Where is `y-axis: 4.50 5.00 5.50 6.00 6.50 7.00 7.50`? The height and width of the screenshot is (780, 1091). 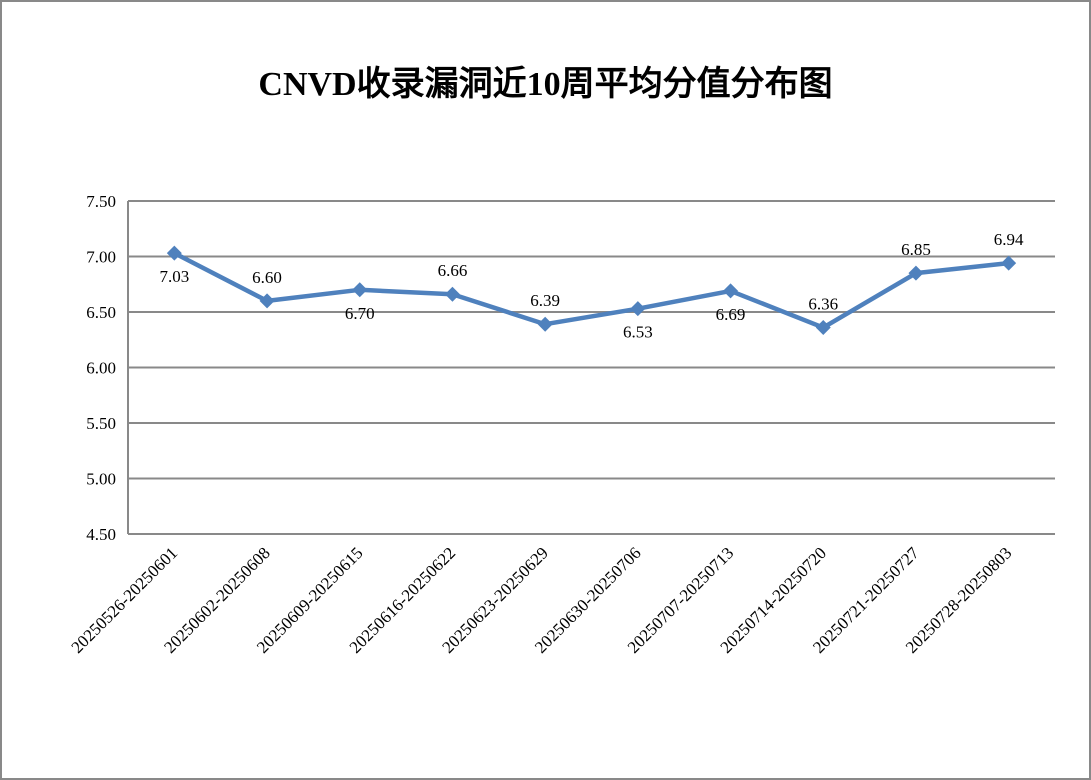
y-axis: 4.50 5.00 5.50 6.00 6.50 7.00 7.50 is located at coordinates (107, 368).